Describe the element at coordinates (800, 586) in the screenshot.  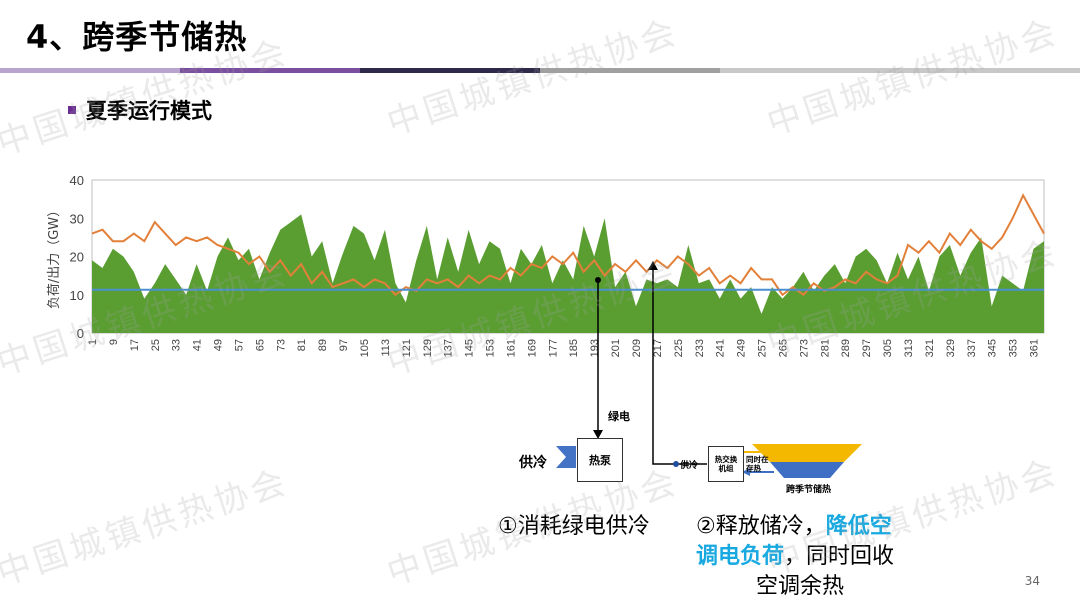
I see `caption-right-line-3: 空调余热` at that location.